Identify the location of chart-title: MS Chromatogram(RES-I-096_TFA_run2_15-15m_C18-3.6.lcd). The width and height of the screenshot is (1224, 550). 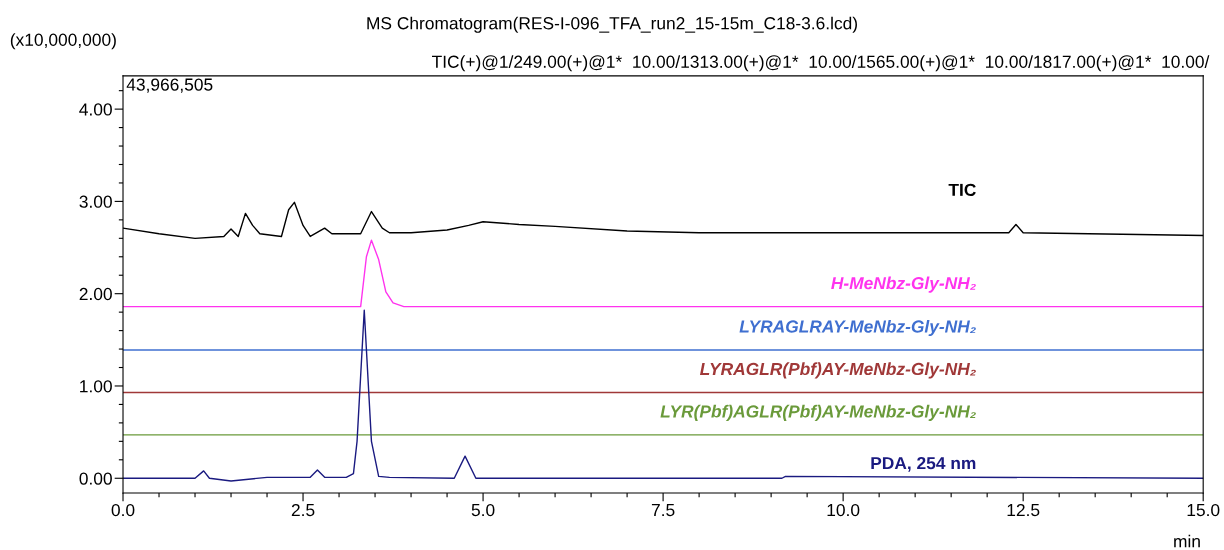
(612, 24).